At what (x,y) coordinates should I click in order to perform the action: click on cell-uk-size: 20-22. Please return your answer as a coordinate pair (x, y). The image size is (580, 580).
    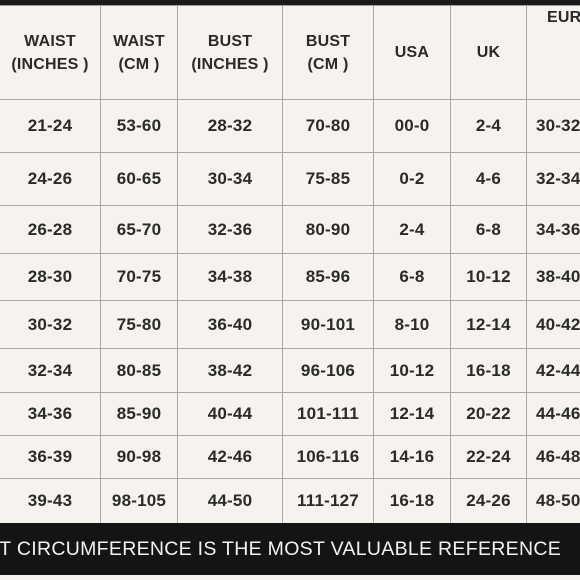
    Looking at the image, I should click on (489, 414).